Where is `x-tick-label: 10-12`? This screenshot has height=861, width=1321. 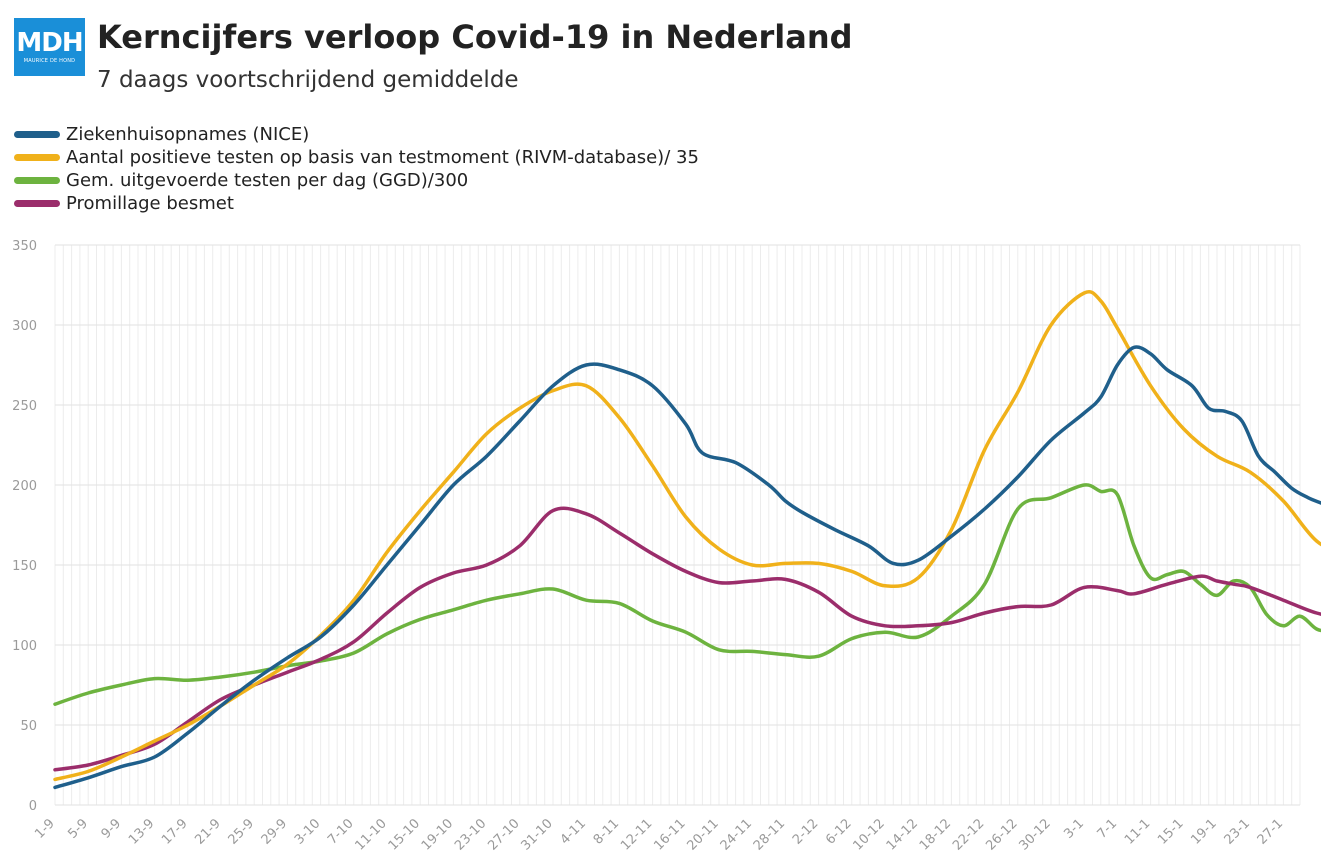 x-tick-label: 10-12 is located at coordinates (869, 834).